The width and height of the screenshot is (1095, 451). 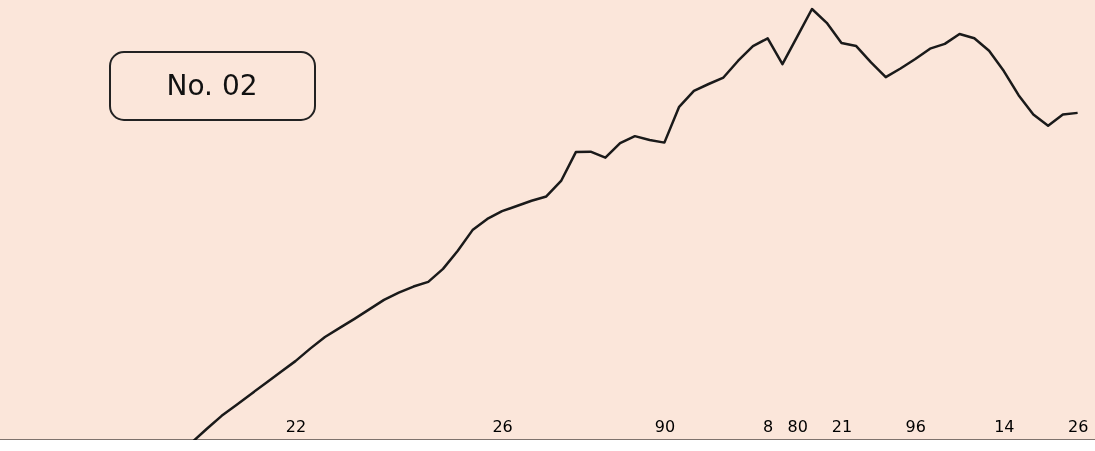 What do you see at coordinates (1004, 426) in the screenshot?
I see `x-tick-label: 14` at bounding box center [1004, 426].